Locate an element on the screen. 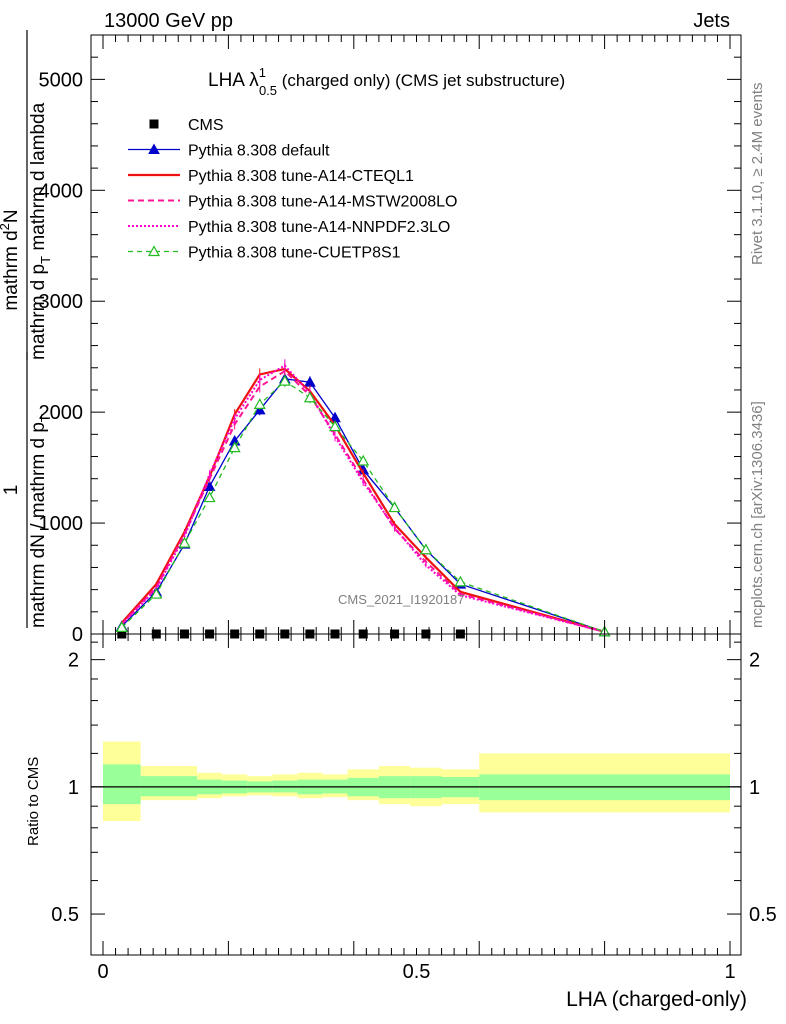 The height and width of the screenshot is (1024, 786). legend-marker-default is located at coordinates (154, 148).